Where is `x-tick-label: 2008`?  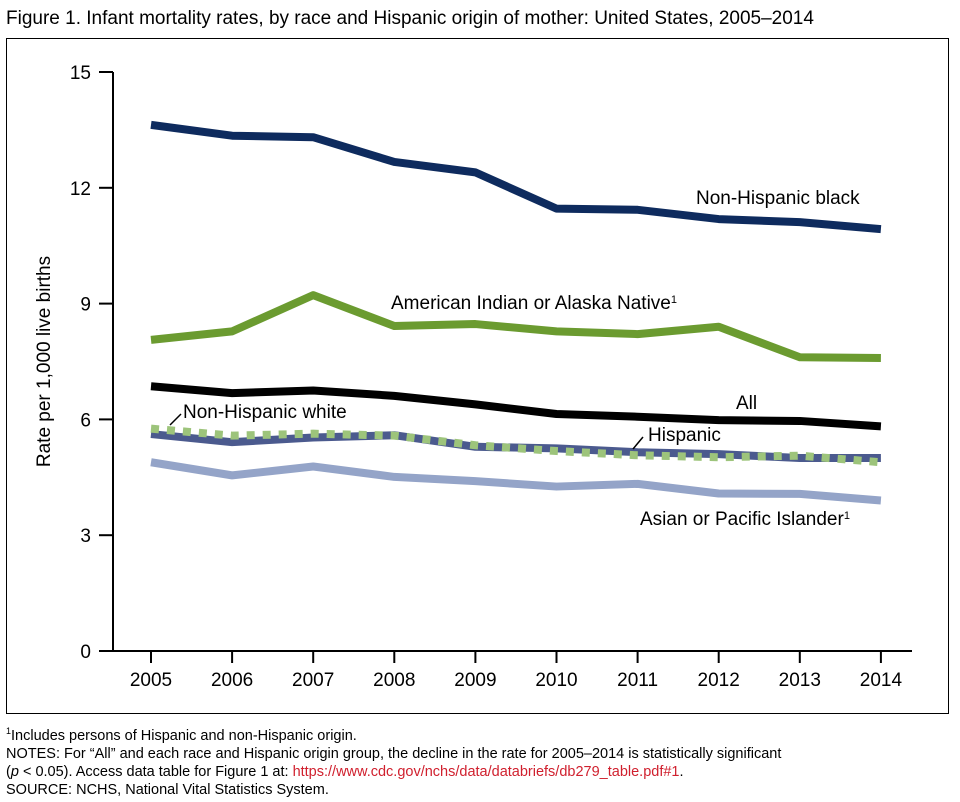
x-tick-label: 2008 is located at coordinates (394, 680).